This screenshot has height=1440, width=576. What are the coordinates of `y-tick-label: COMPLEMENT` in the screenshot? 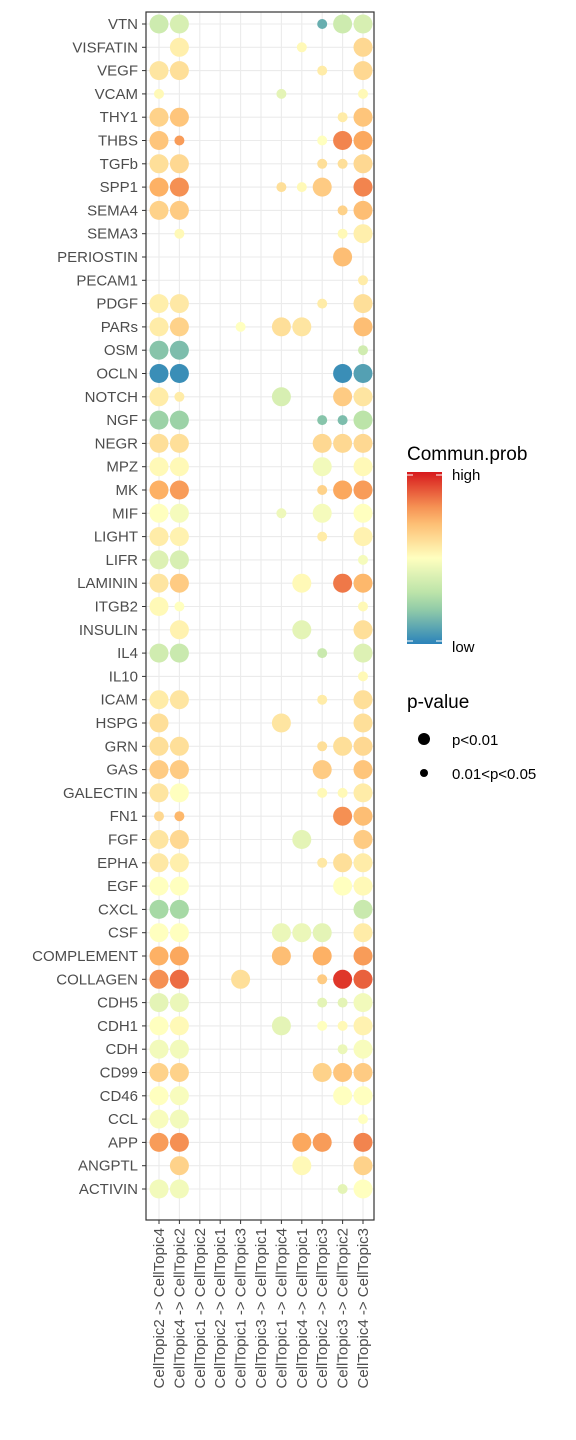 It's located at (85, 956).